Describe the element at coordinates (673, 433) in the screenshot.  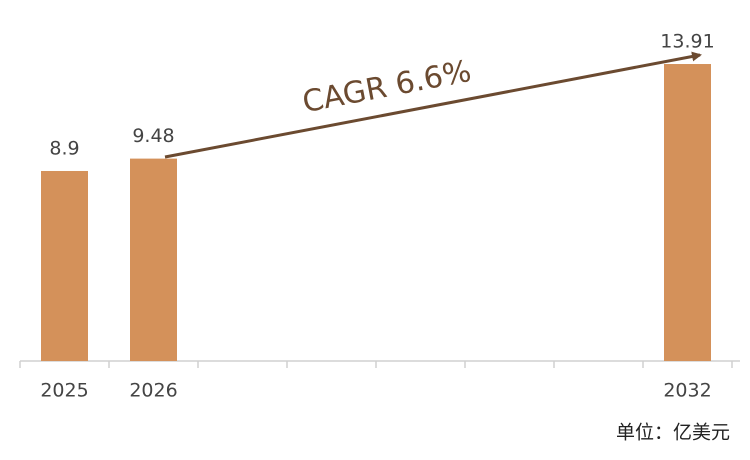
I see `unit-note: 单位：亿美元` at that location.